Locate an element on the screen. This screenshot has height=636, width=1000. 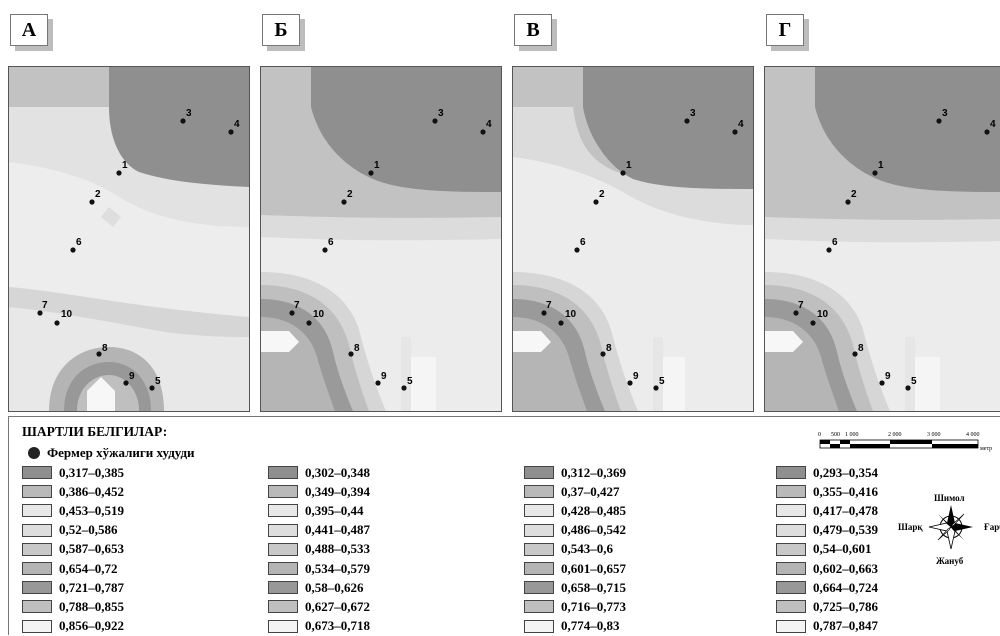
legend-range-label: 0,317–0,385 is located at coordinates (91, 472).